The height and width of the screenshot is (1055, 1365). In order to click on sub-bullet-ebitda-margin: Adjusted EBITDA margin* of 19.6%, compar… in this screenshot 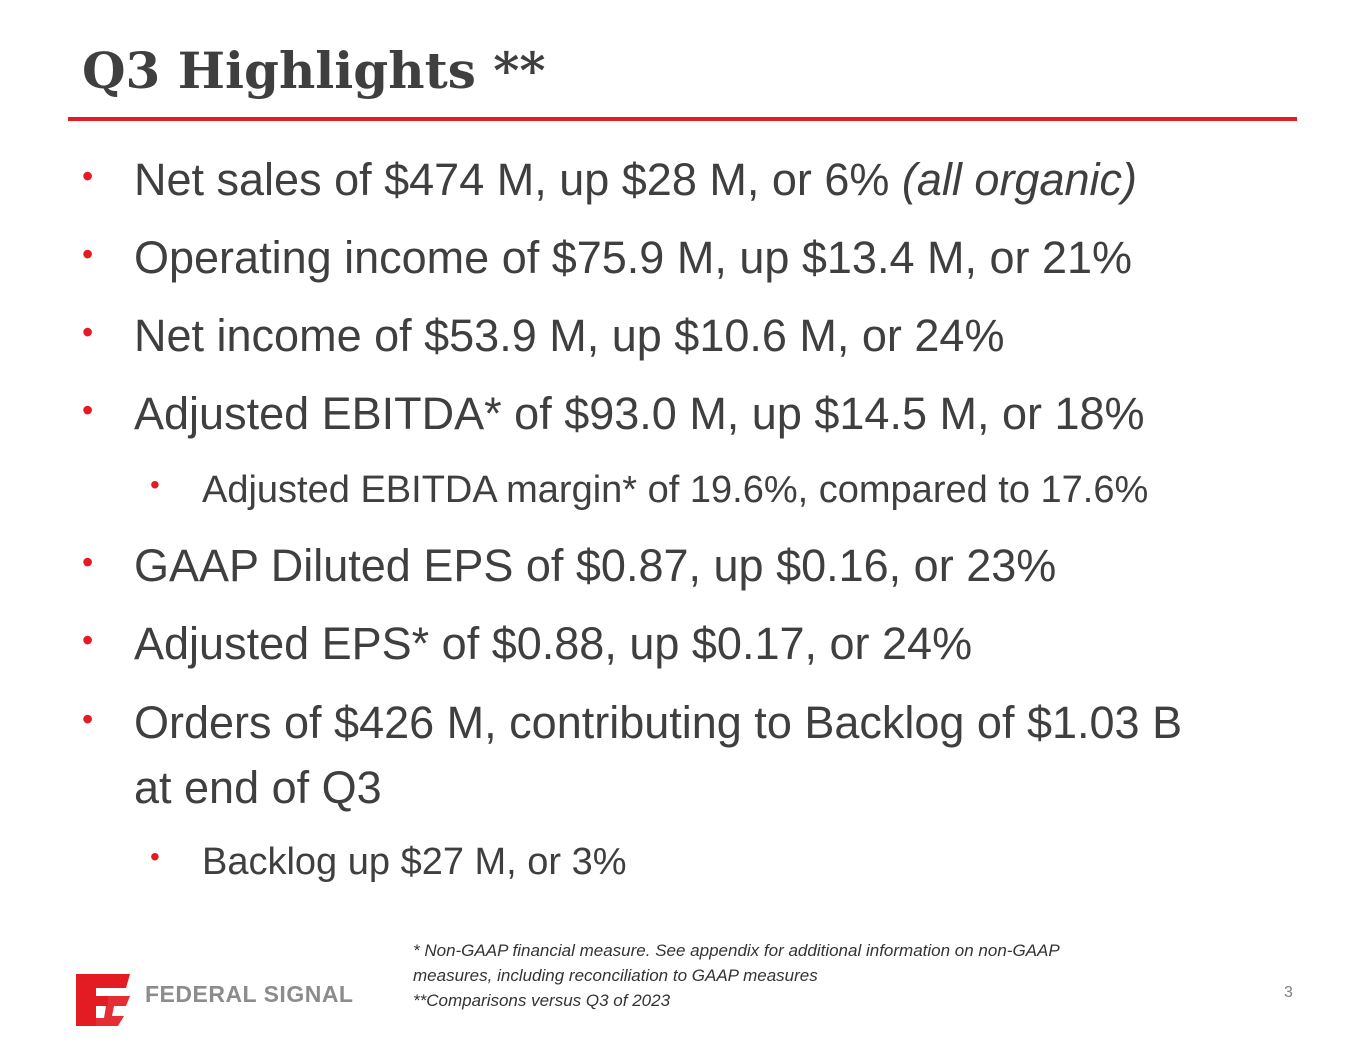, I will do `click(675, 490)`.